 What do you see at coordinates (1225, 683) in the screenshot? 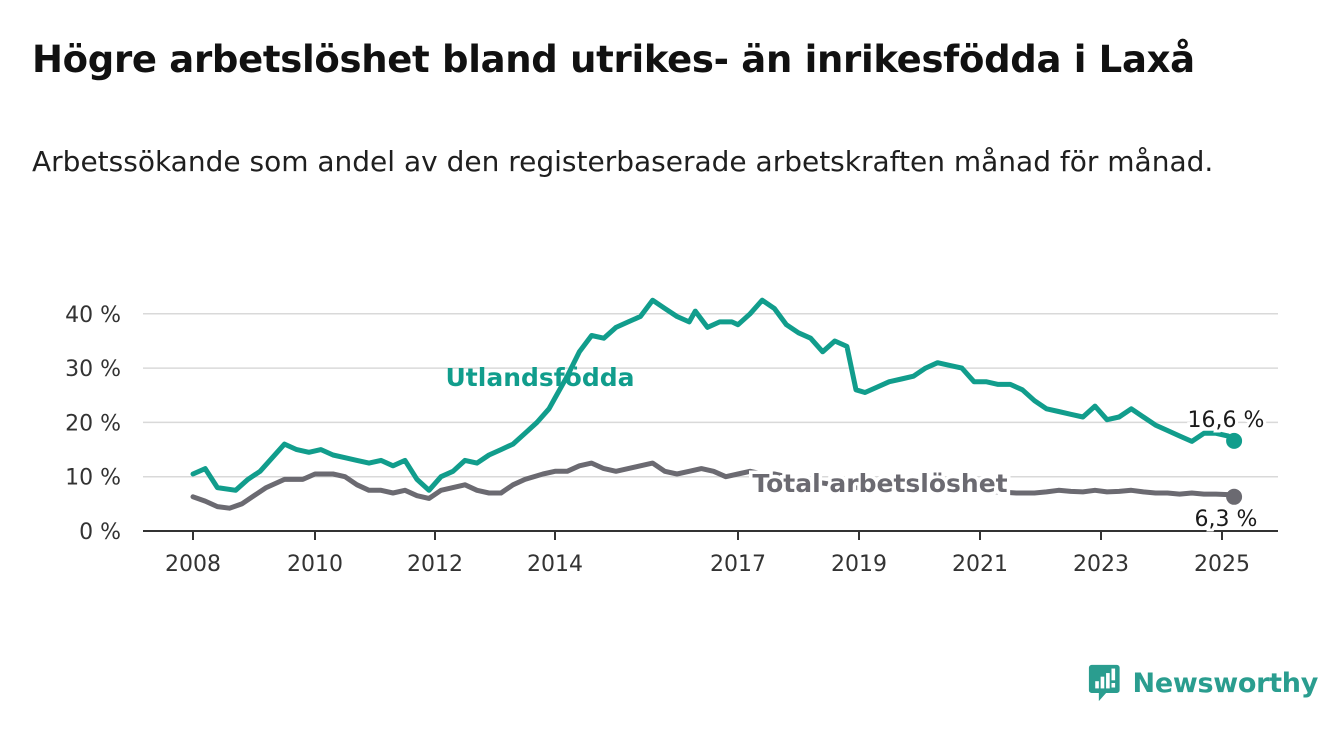
I see `brand-name: Newsworthy` at bounding box center [1225, 683].